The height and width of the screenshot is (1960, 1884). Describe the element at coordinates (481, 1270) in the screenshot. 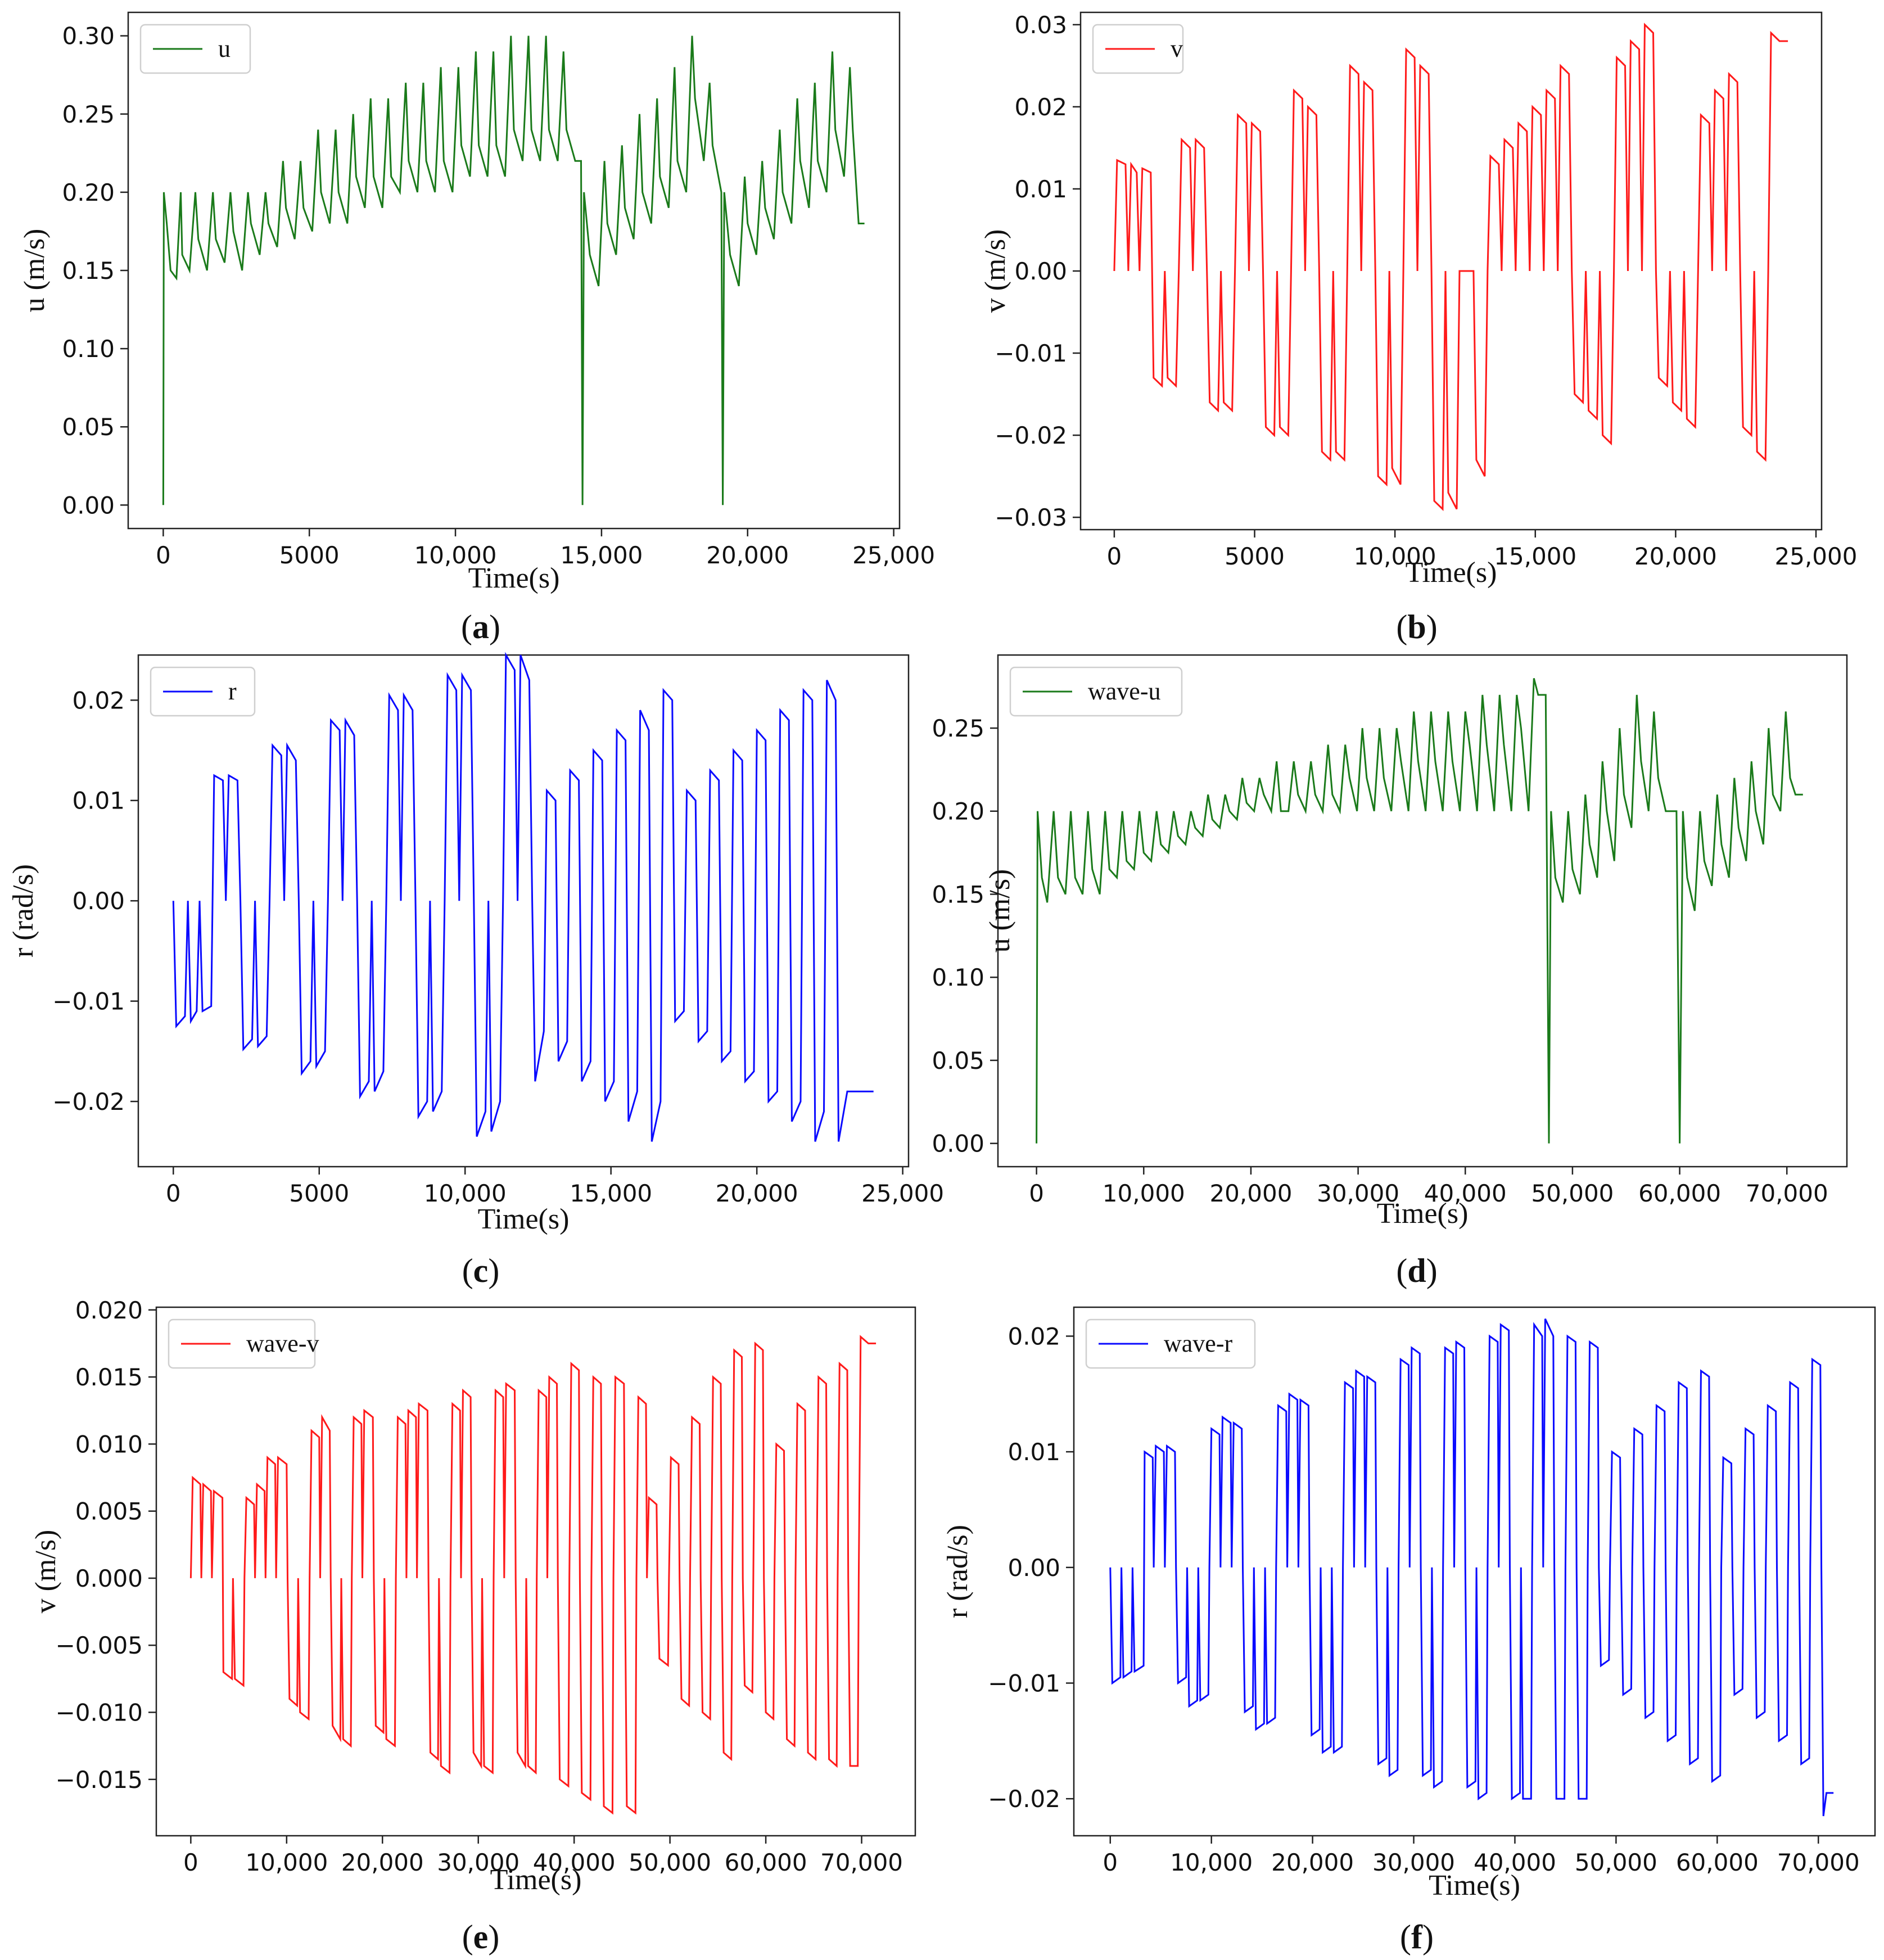

I see `caption-letter: c` at that location.